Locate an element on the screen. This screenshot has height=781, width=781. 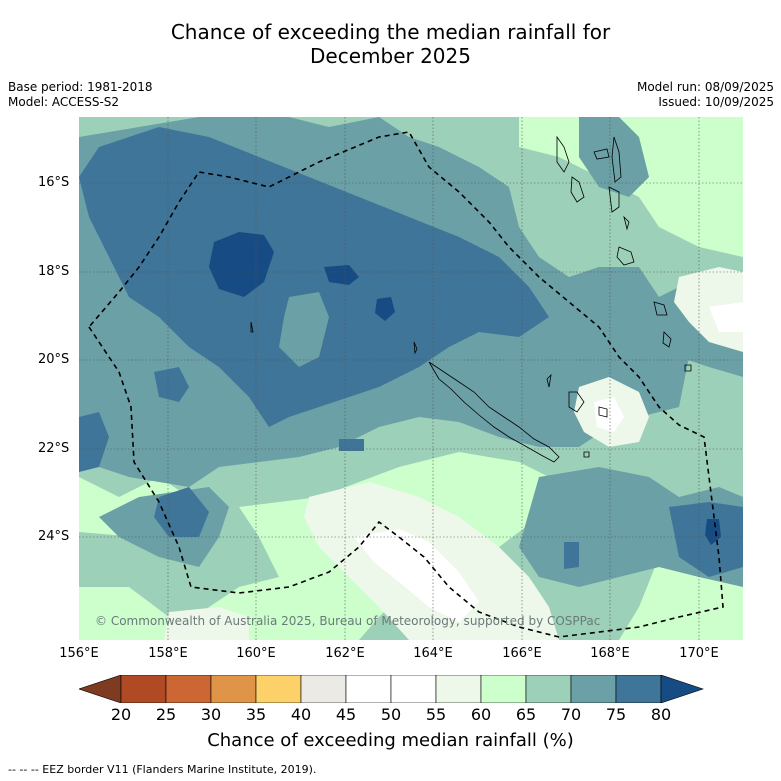
colorbar is located at coordinates (391, 689).